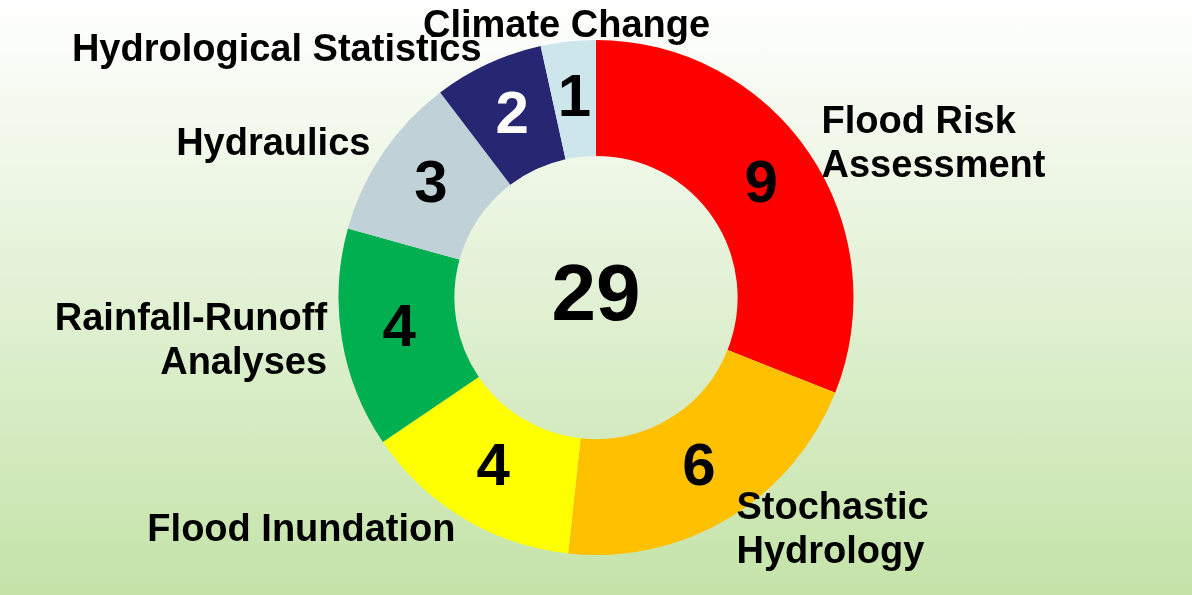 The height and width of the screenshot is (595, 1192). I want to click on data-label: 6, so click(699, 465).